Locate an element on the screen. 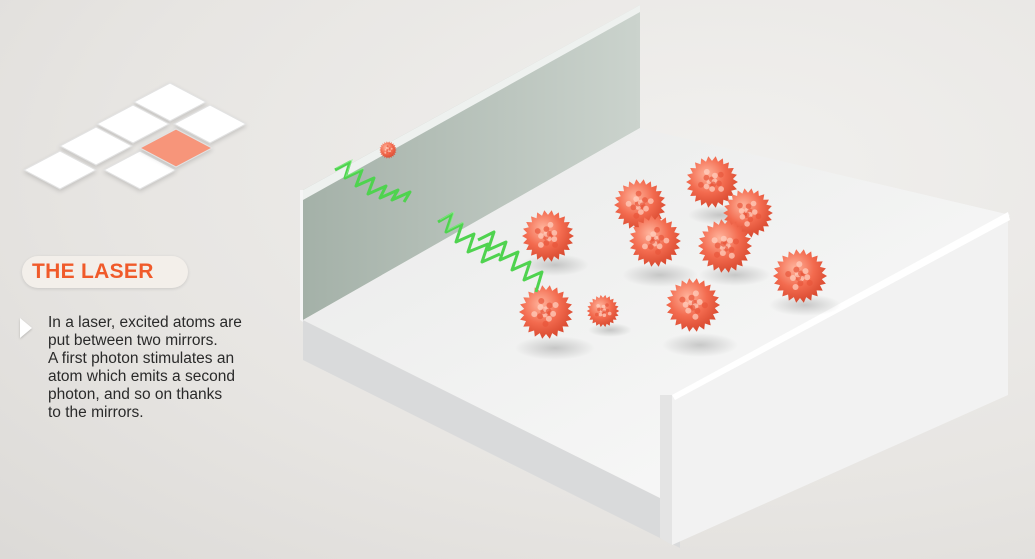 This screenshot has height=559, width=1035. description-line: In a laser, excited atoms are is located at coordinates (145, 322).